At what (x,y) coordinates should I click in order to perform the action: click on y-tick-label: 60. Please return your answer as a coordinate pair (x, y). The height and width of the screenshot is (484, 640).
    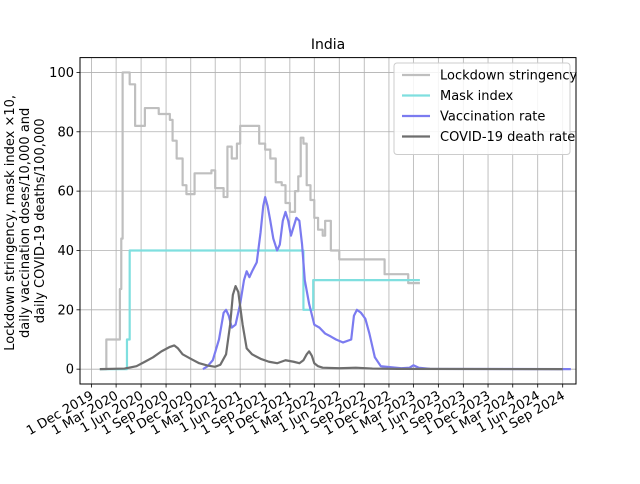
    Looking at the image, I should click on (65, 192).